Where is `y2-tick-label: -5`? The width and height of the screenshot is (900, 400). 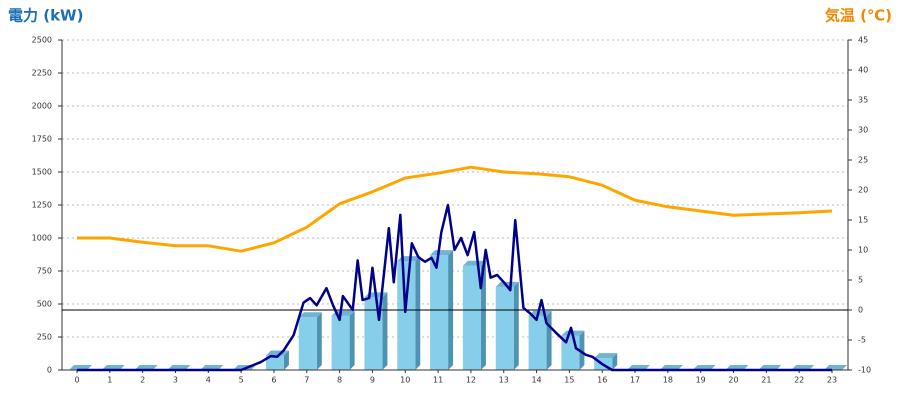 y2-tick-label: -5 is located at coordinates (862, 340).